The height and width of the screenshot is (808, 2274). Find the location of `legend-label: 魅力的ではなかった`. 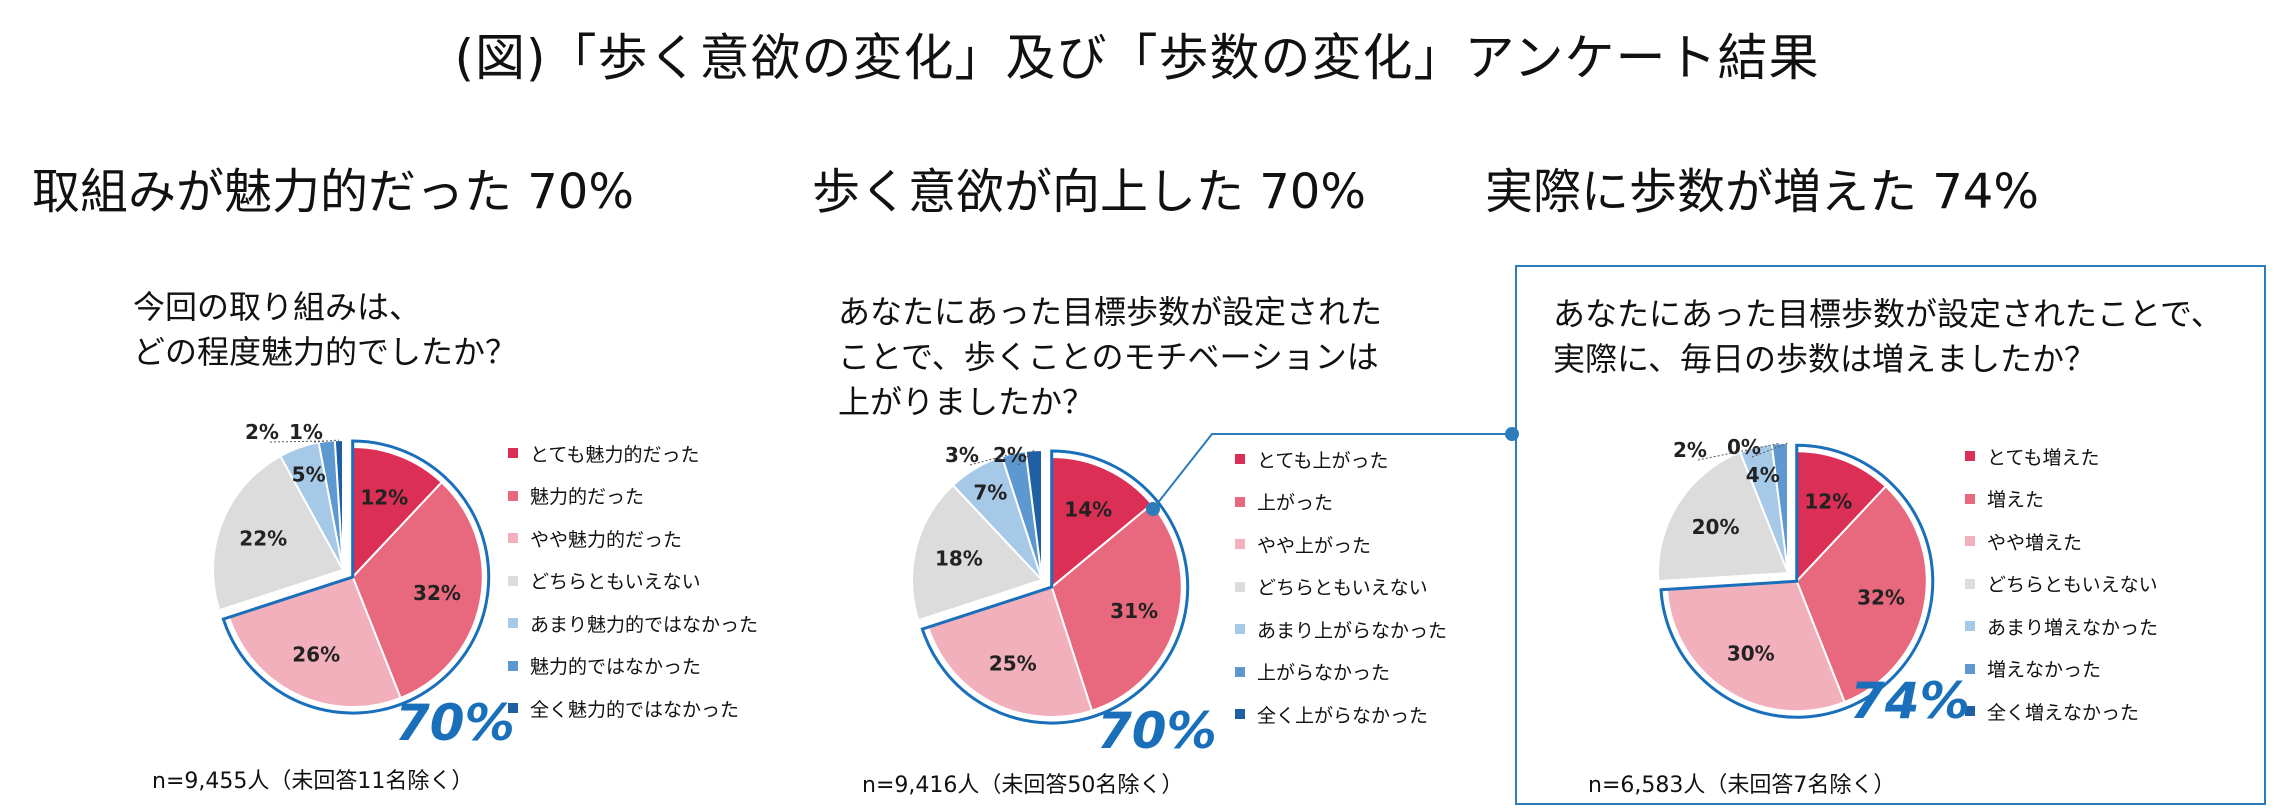

legend-label: 魅力的ではなかった is located at coordinates (616, 667).